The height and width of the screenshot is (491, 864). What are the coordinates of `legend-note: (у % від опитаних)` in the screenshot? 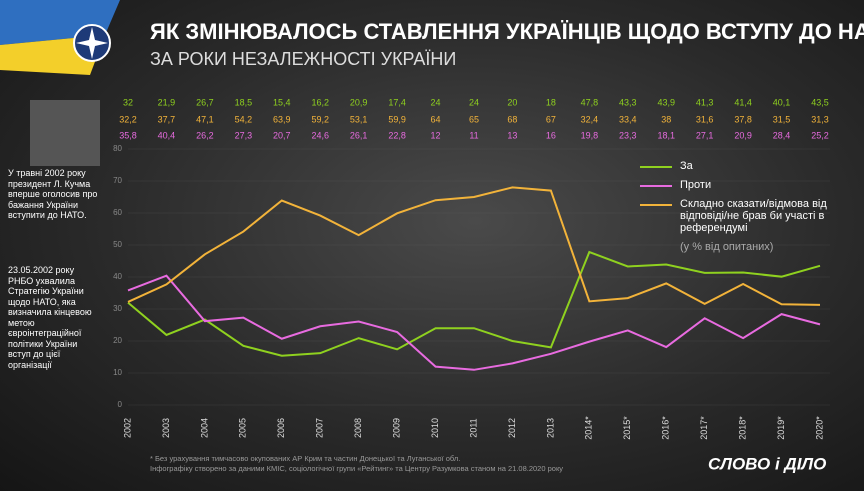 It's located at (727, 247).